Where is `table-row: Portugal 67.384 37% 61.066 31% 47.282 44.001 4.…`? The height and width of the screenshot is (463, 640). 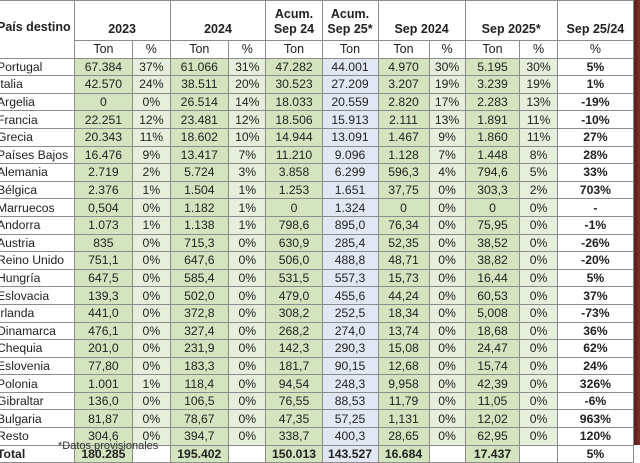
table-row: Portugal 67.384 37% 61.066 31% 47.282 44.001 4.… is located at coordinates (317, 67).